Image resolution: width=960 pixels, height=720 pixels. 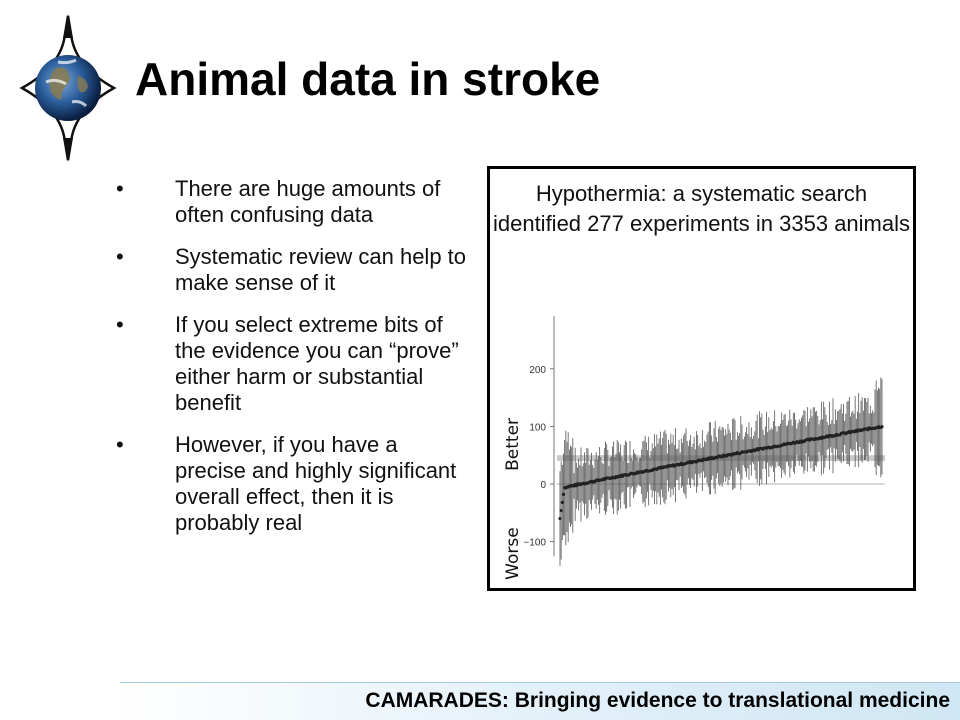 What do you see at coordinates (534, 543) in the screenshot?
I see `y-tick-label: −100` at bounding box center [534, 543].